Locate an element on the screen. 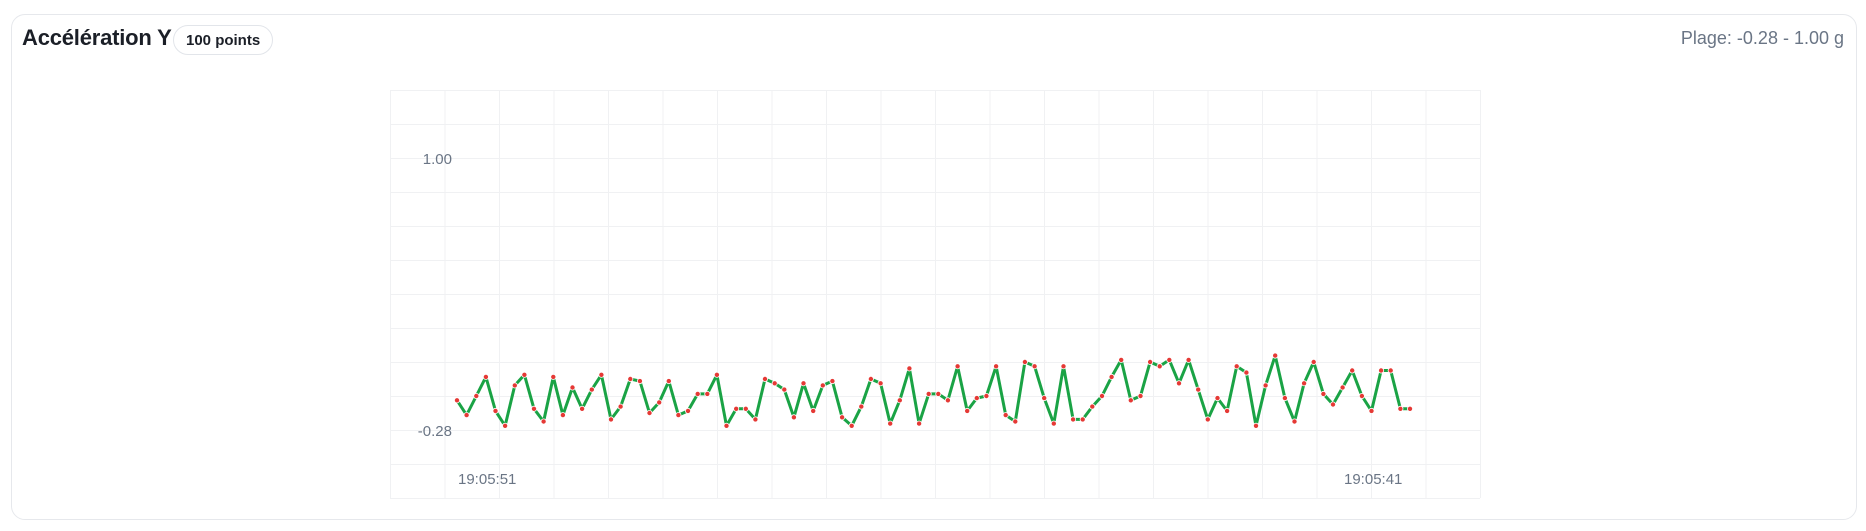  y-axis-ticks: 1.00 -0.28 is located at coordinates (435, 295).